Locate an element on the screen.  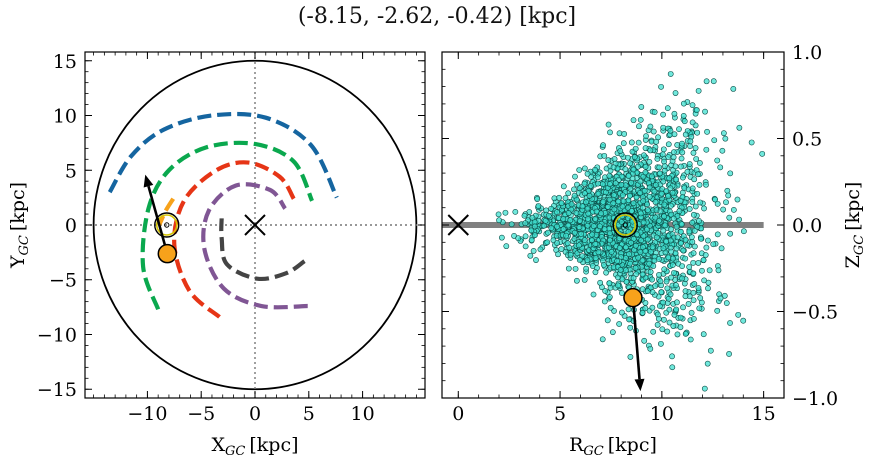
y-tick-label: −15 is located at coordinates (57, 390).